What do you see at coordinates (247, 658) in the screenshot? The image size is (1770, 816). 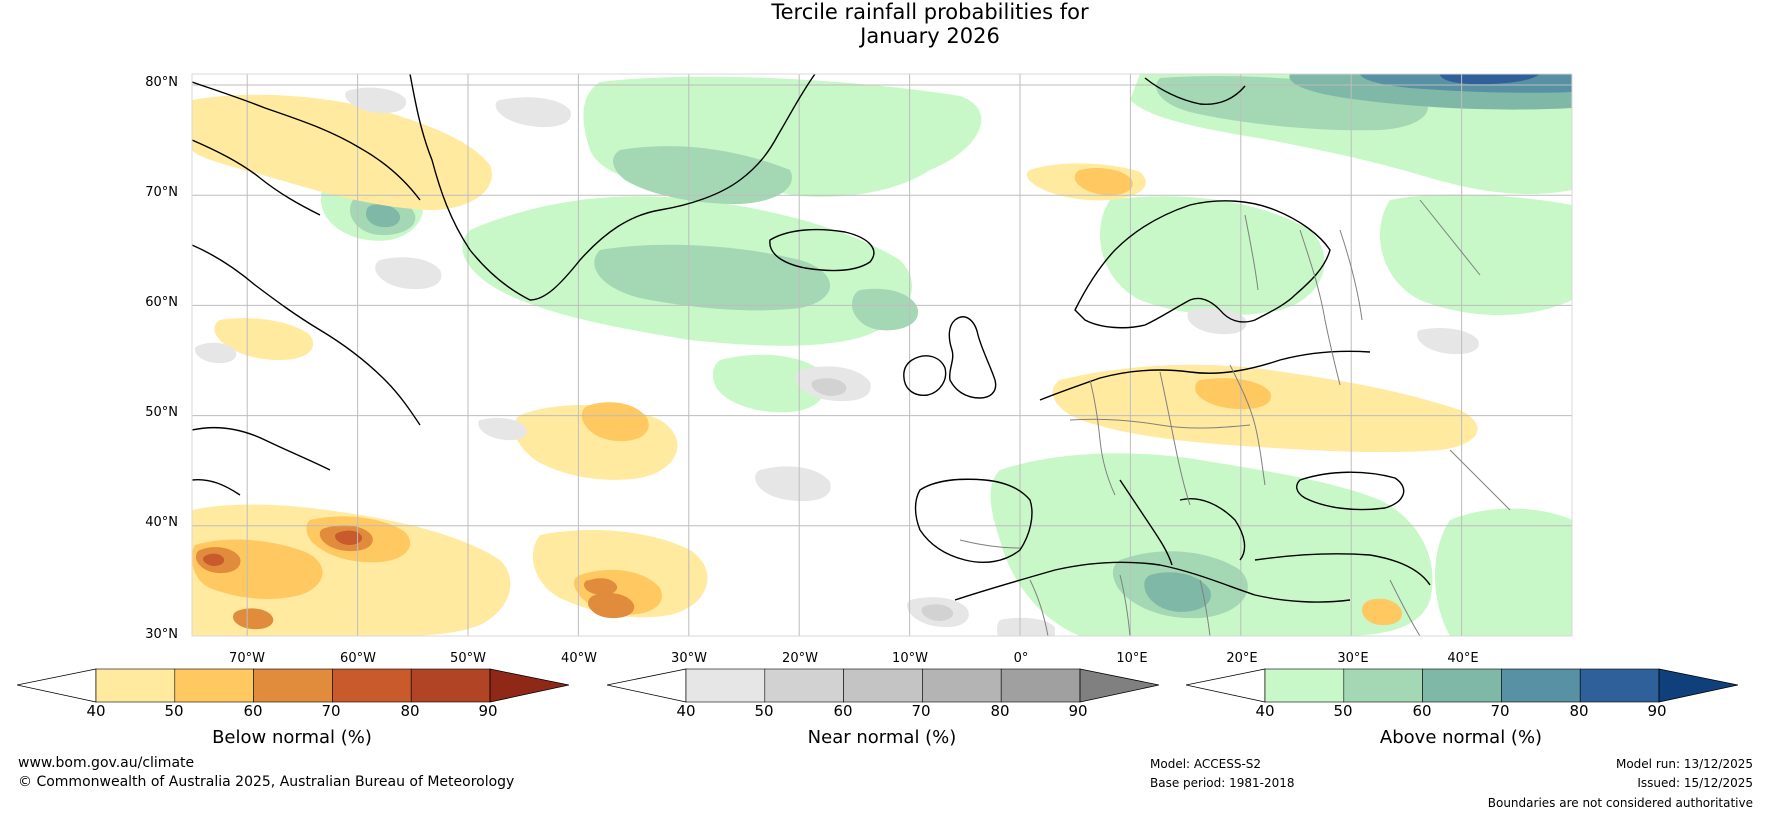 I see `lon-label-70w: 70°W` at bounding box center [247, 658].